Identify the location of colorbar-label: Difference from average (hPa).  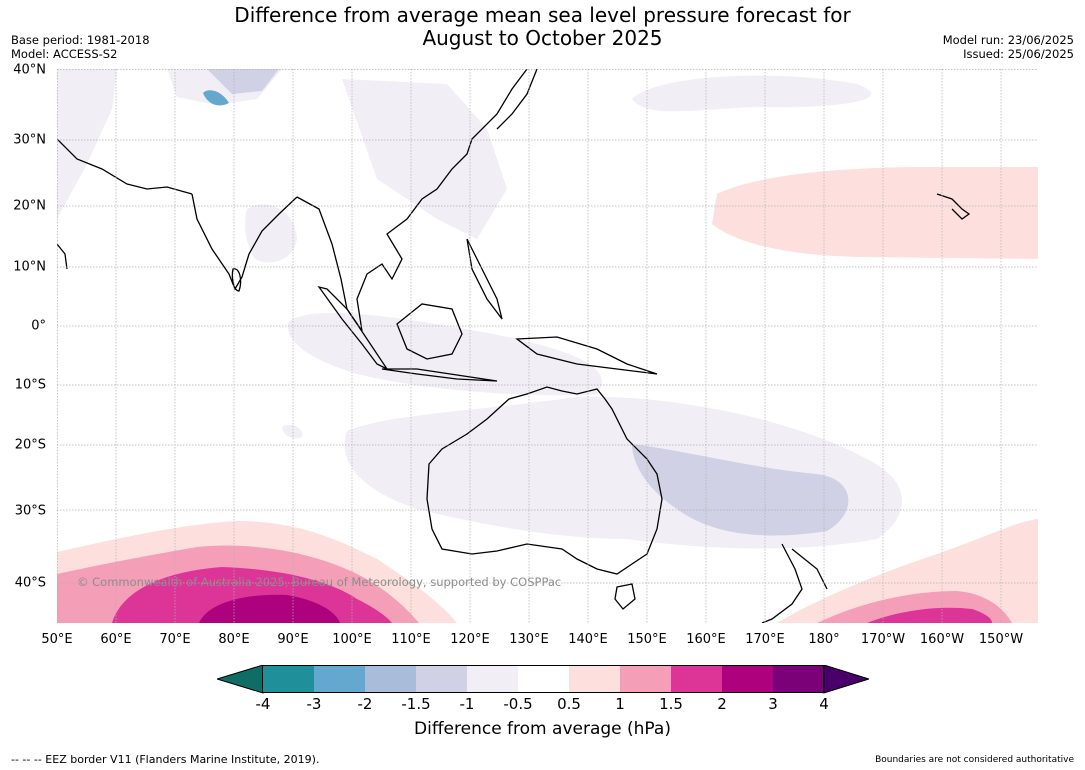
(542, 729).